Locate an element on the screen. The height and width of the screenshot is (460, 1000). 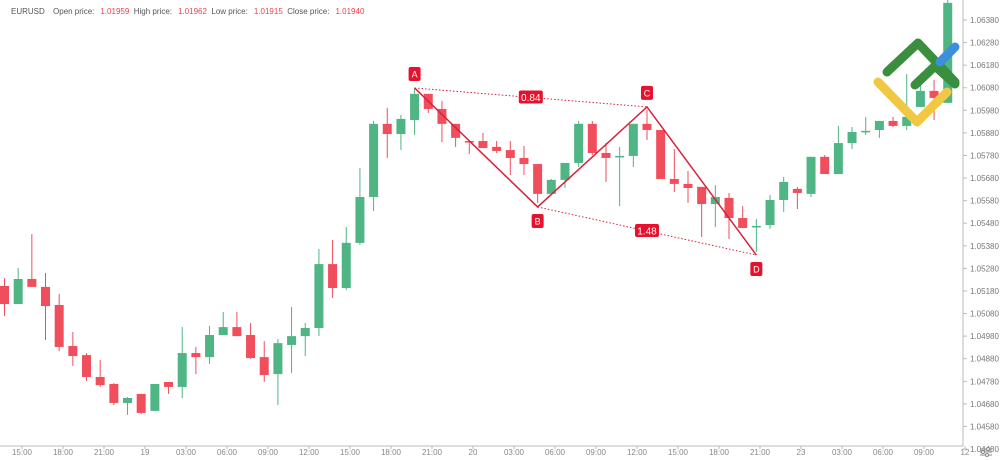
time-tick-label: 06:00 is located at coordinates (227, 452).